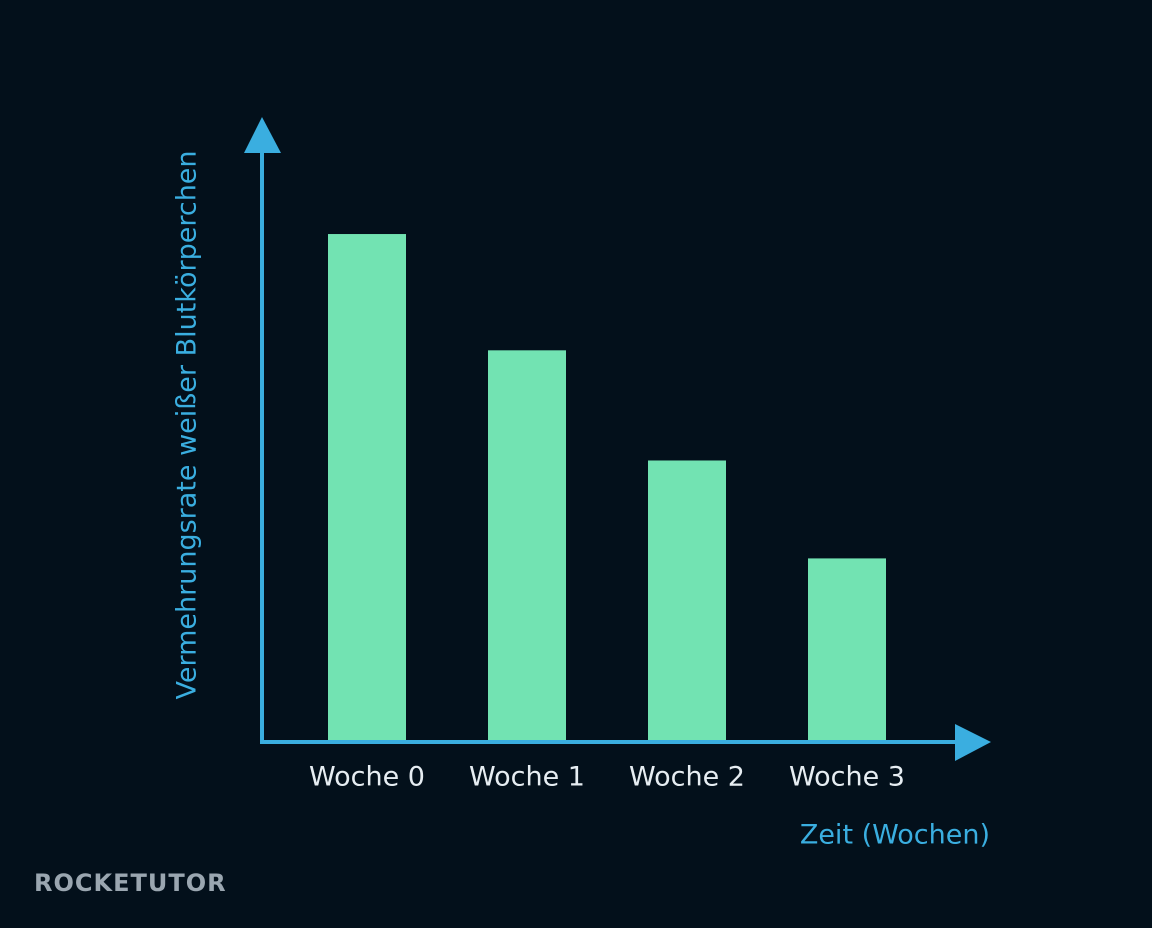 The image size is (1152, 928). I want to click on y-axis-label: Vermehrungsrate weißer Blutkörperchen, so click(187, 424).